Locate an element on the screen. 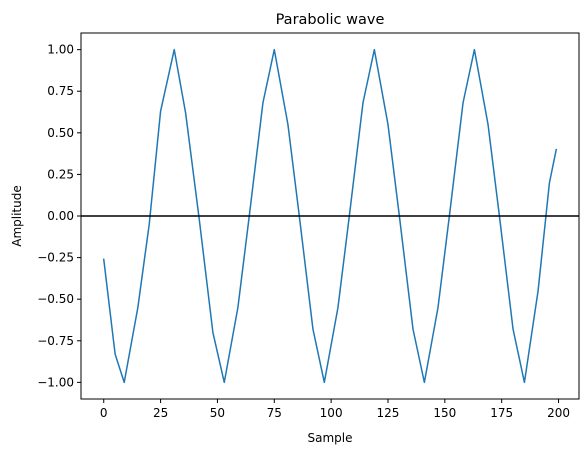 Image resolution: width=587 pixels, height=455 pixels. y-tick-label: 0.50 is located at coordinates (60, 133).